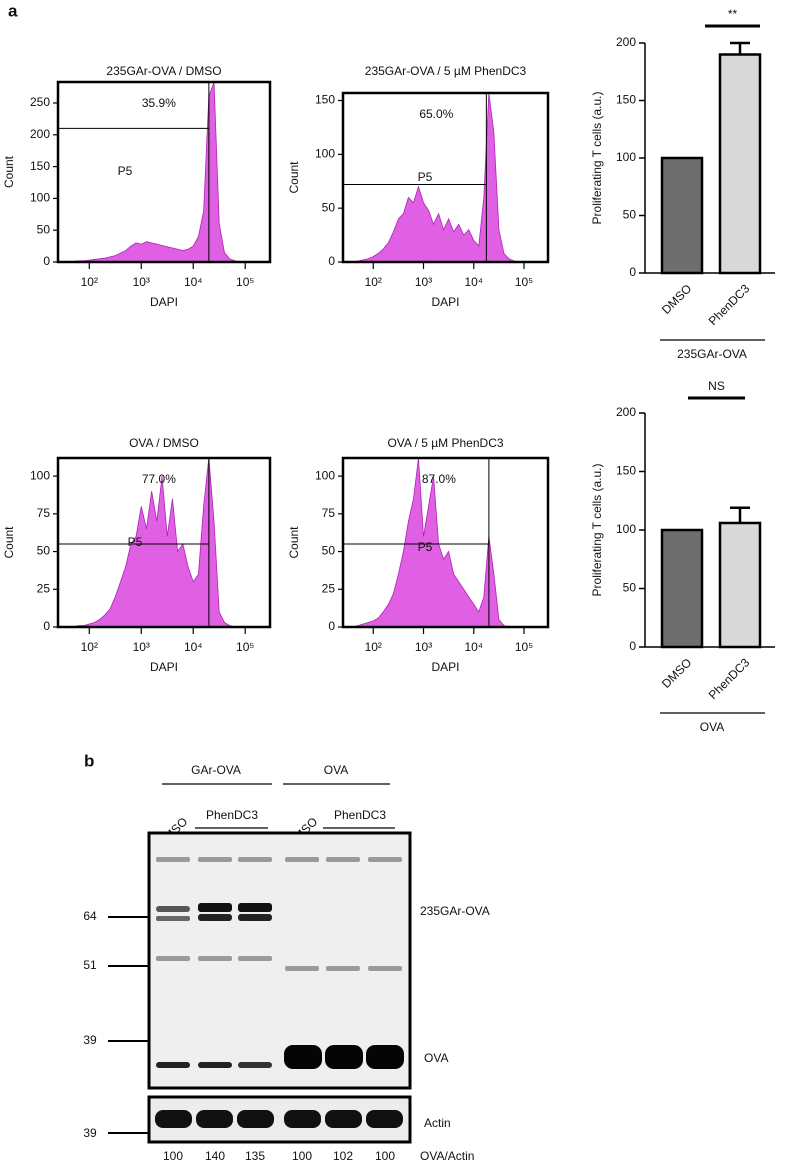 Image resolution: width=788 pixels, height=1165 pixels. I want to click on actin-bands, so click(279, 1119).